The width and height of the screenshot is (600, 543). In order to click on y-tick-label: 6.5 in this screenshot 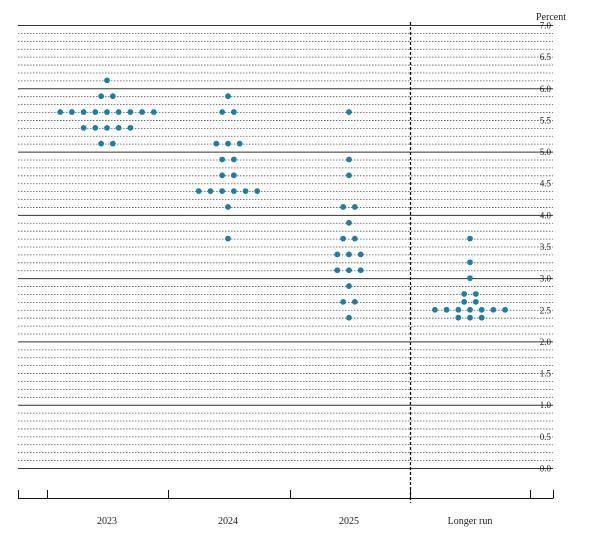, I will do `click(546, 57)`.